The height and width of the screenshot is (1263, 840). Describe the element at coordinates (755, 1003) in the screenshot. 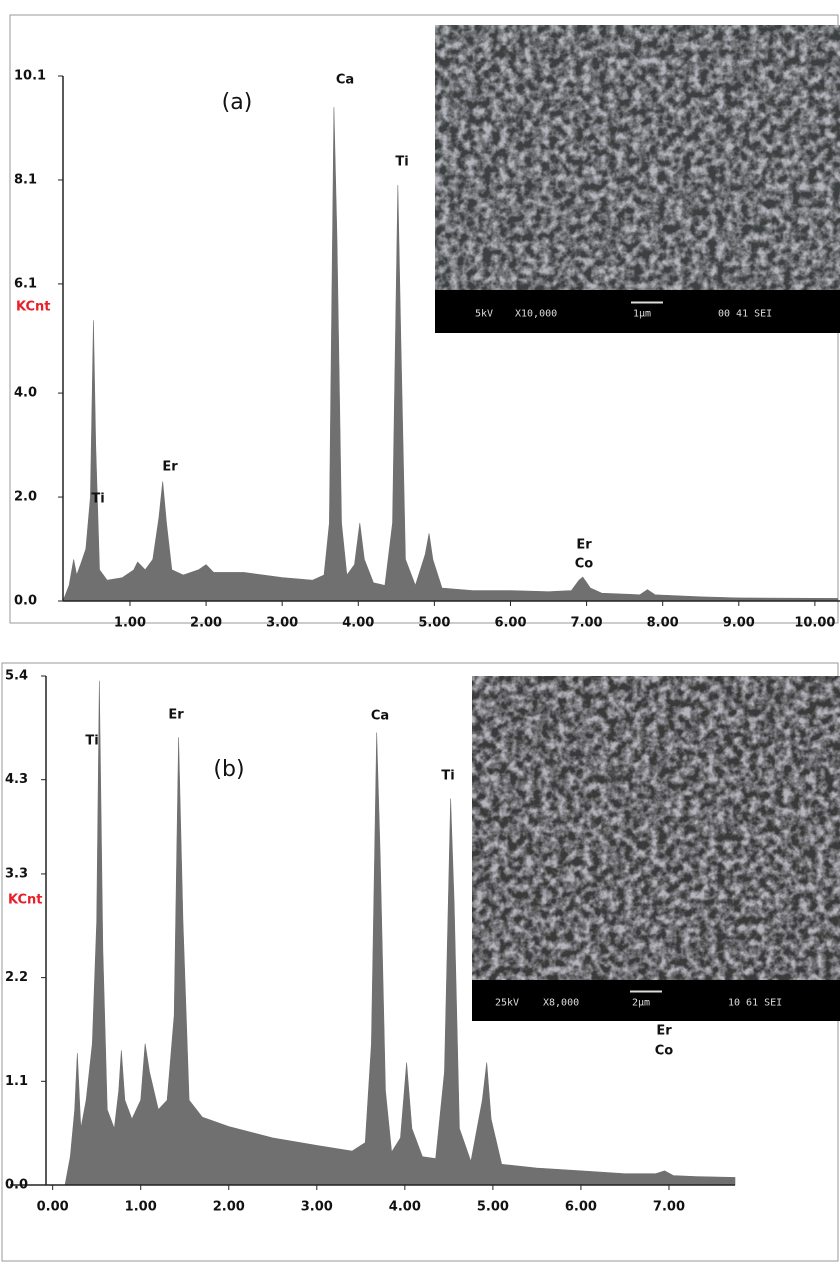

I see `sem-info-text: 10 61 SEI` at that location.